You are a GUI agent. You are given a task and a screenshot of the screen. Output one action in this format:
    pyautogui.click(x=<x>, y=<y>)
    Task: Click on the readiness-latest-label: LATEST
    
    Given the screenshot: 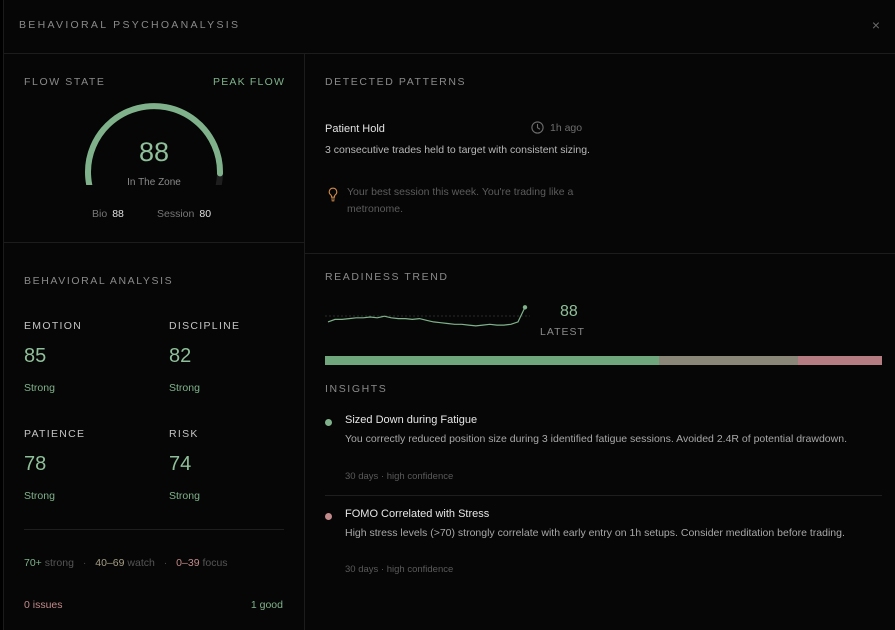 What is the action you would take?
    pyautogui.click(x=562, y=332)
    